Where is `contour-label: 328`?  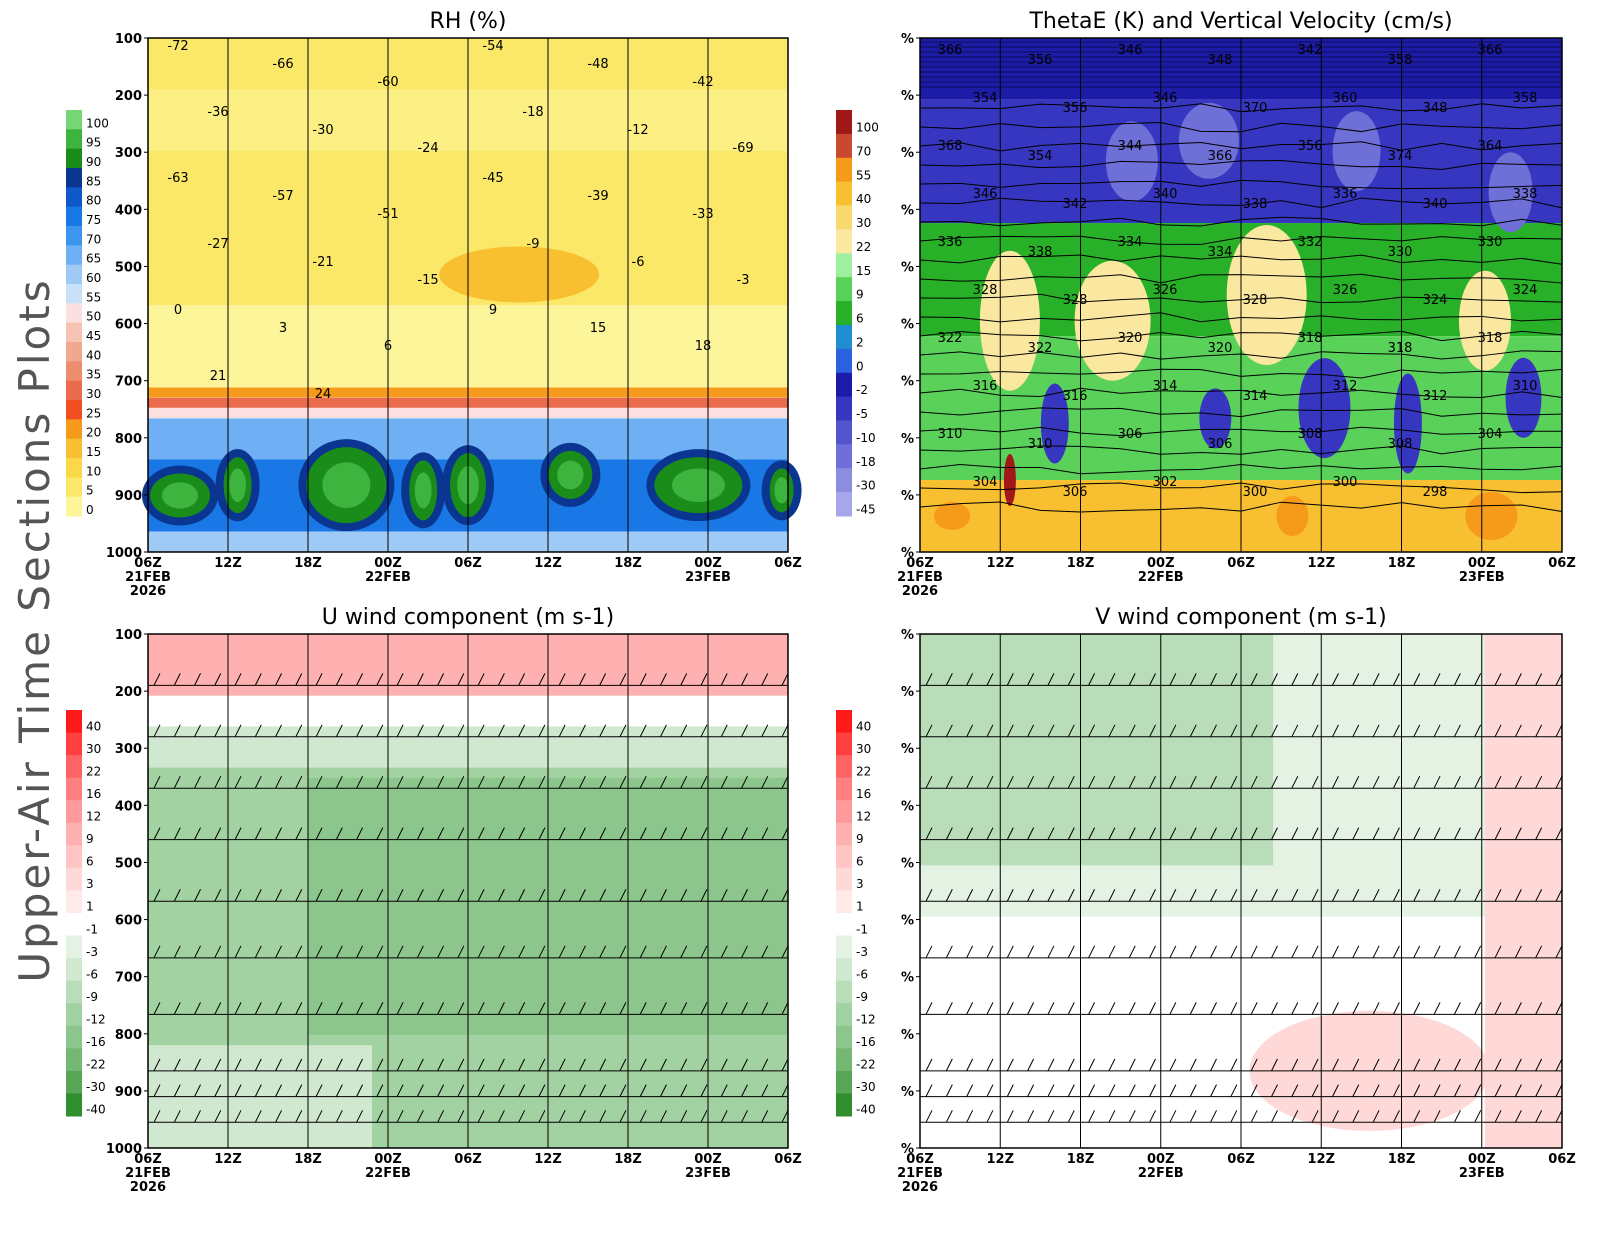
contour-label: 328 is located at coordinates (1075, 300).